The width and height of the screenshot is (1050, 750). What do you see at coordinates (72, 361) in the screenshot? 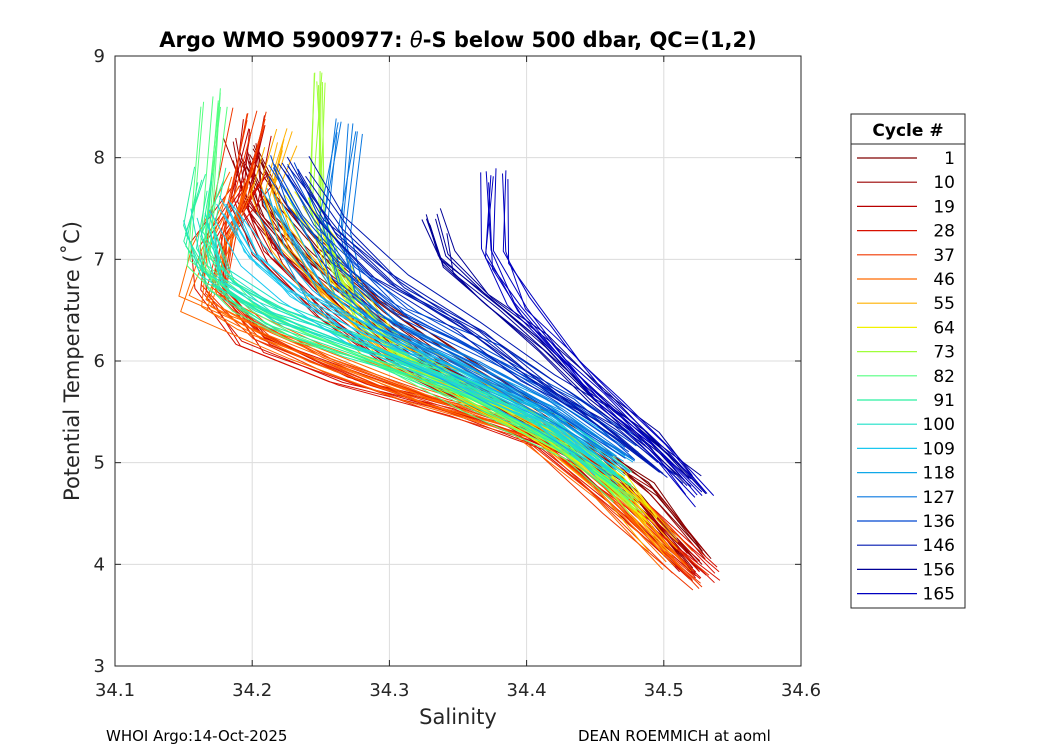
I see `y-axis-label: Potential Temperature (˚C)` at bounding box center [72, 361].